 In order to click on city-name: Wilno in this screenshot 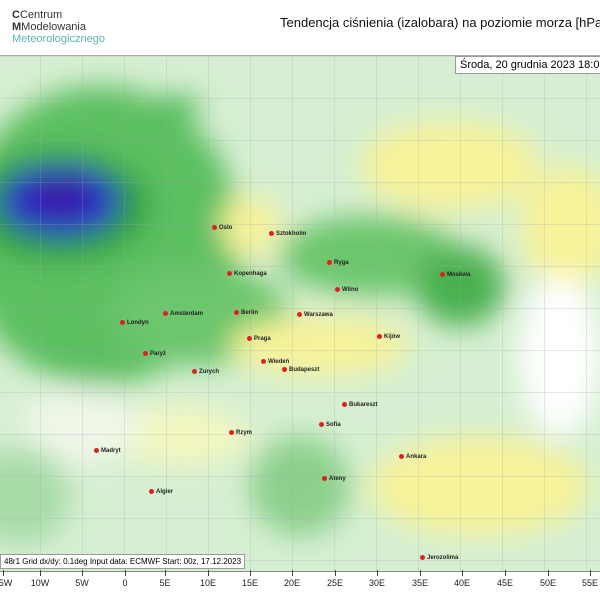, I will do `click(350, 290)`.